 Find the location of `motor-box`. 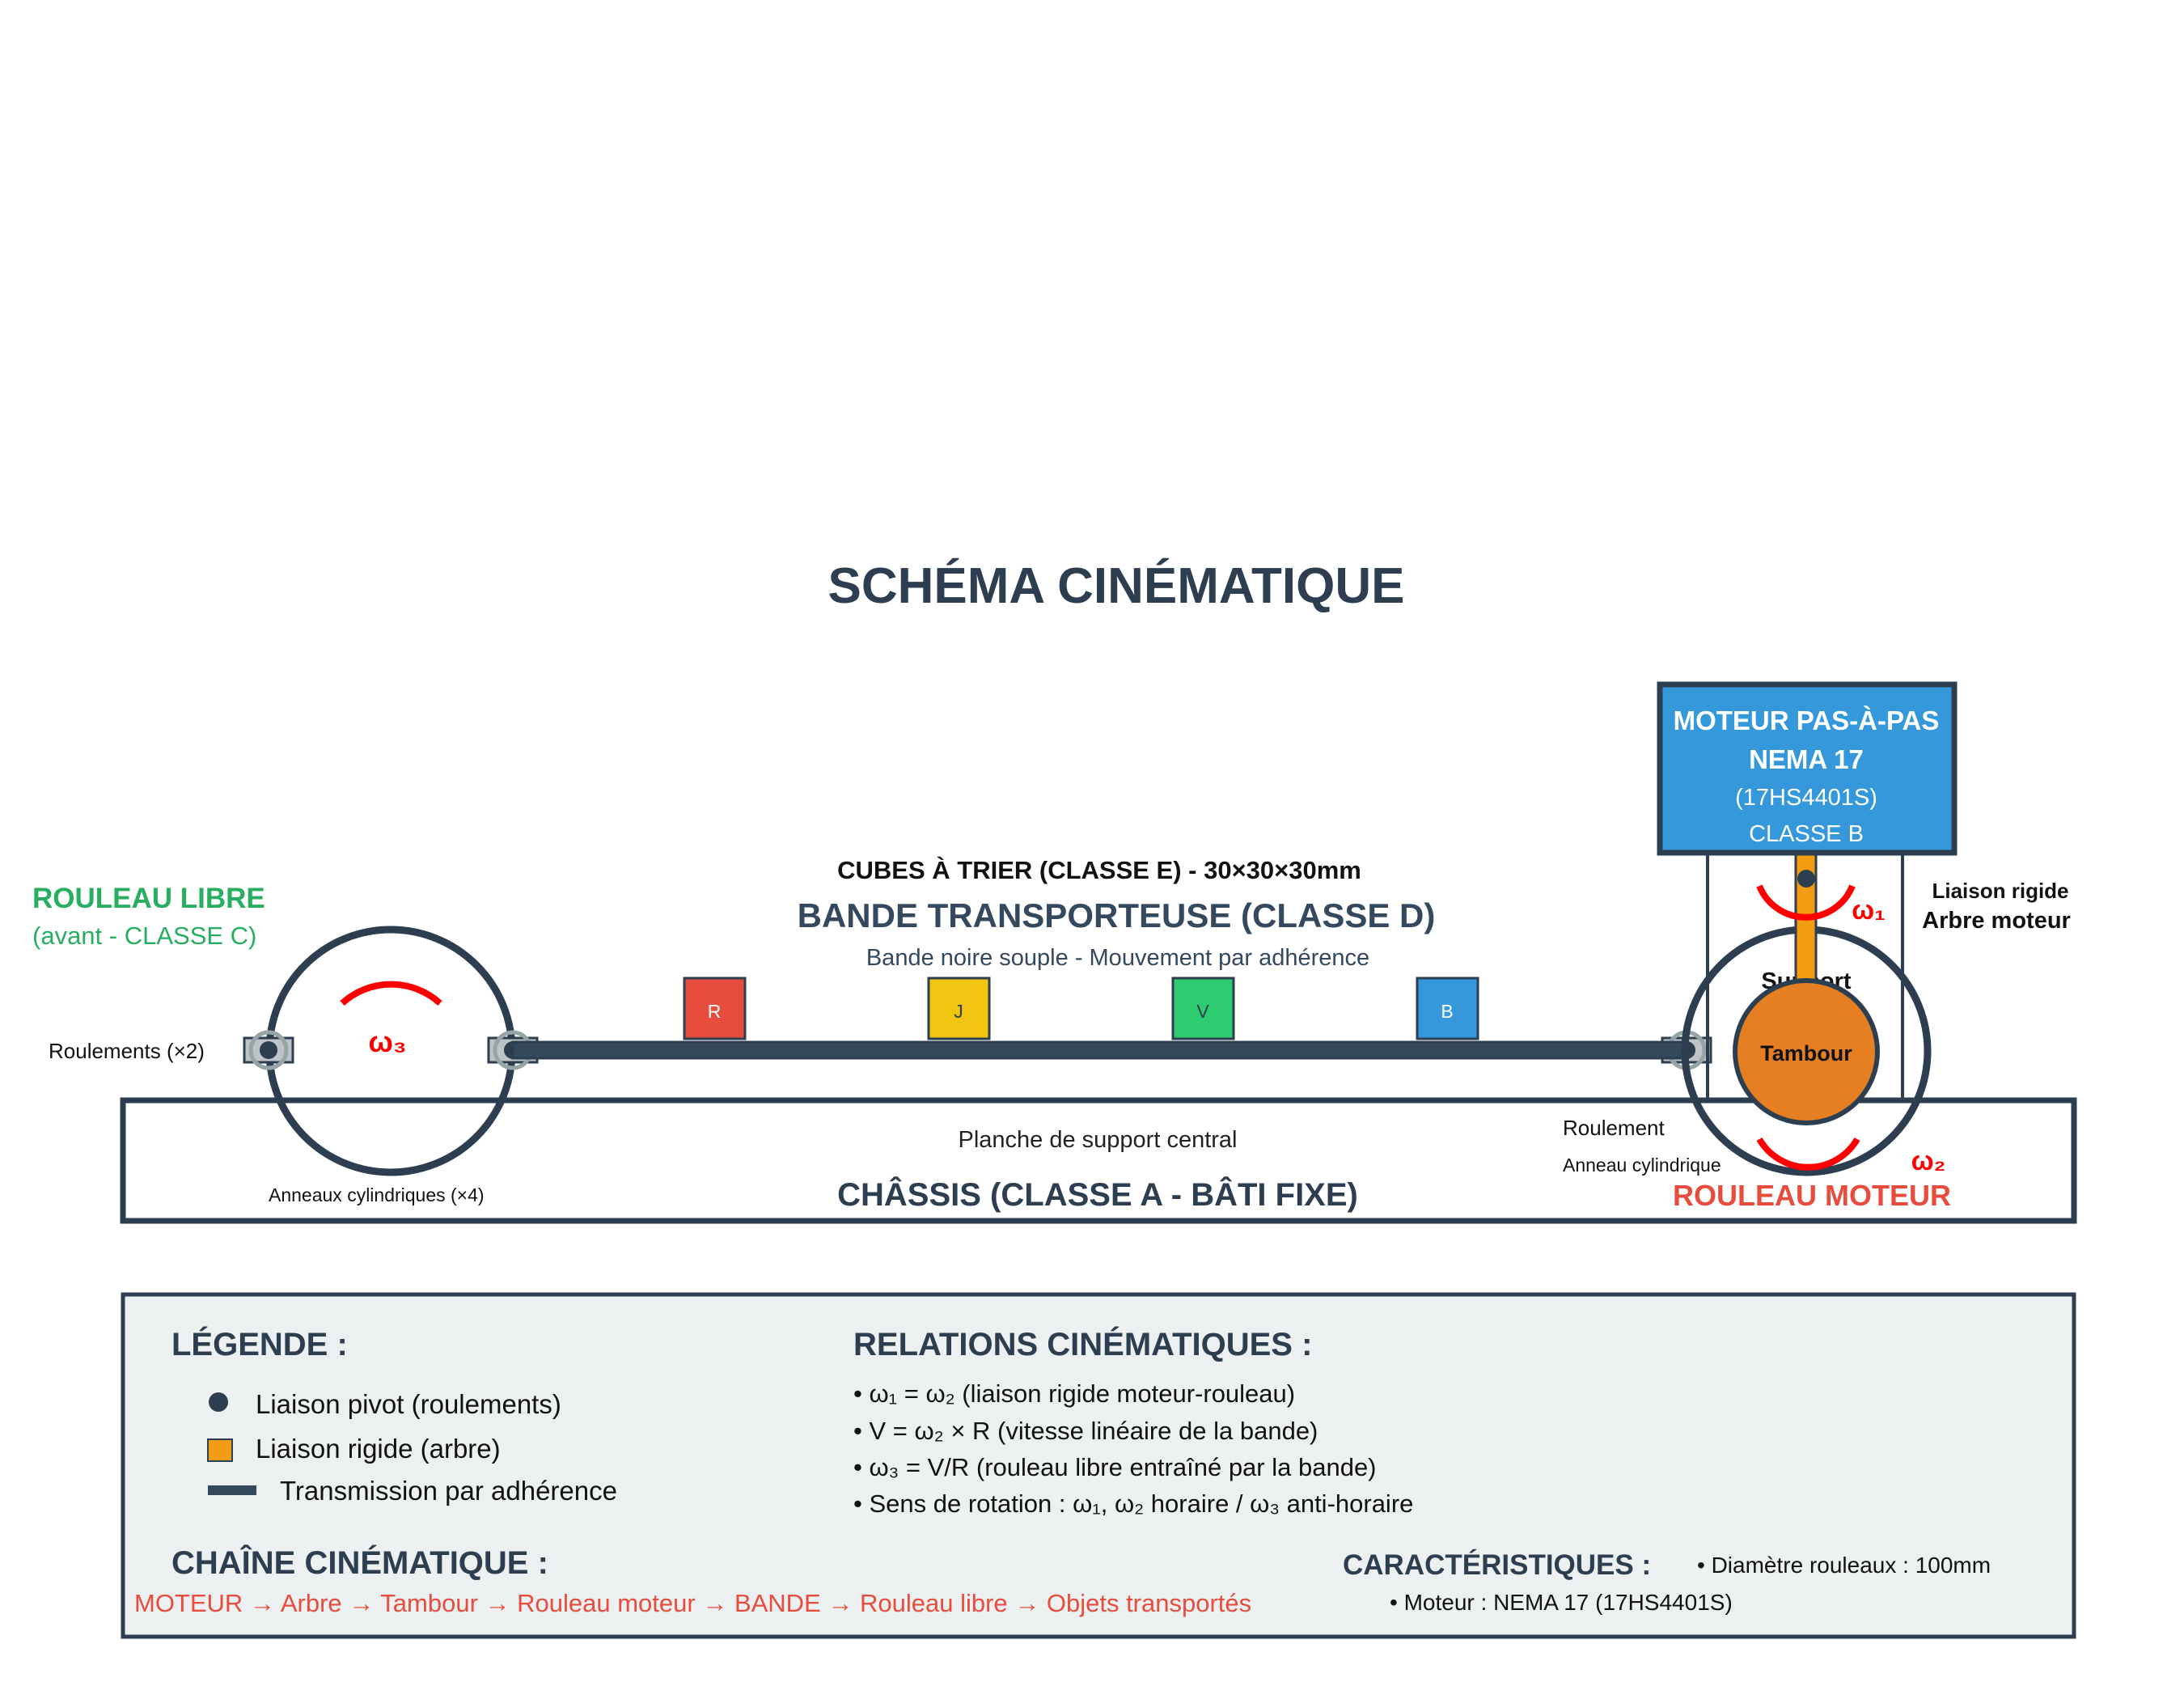

motor-box is located at coordinates (1808, 768).